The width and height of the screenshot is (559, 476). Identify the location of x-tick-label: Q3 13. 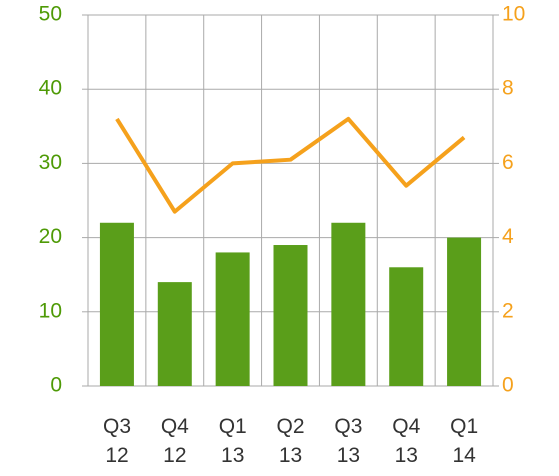
(348, 441).